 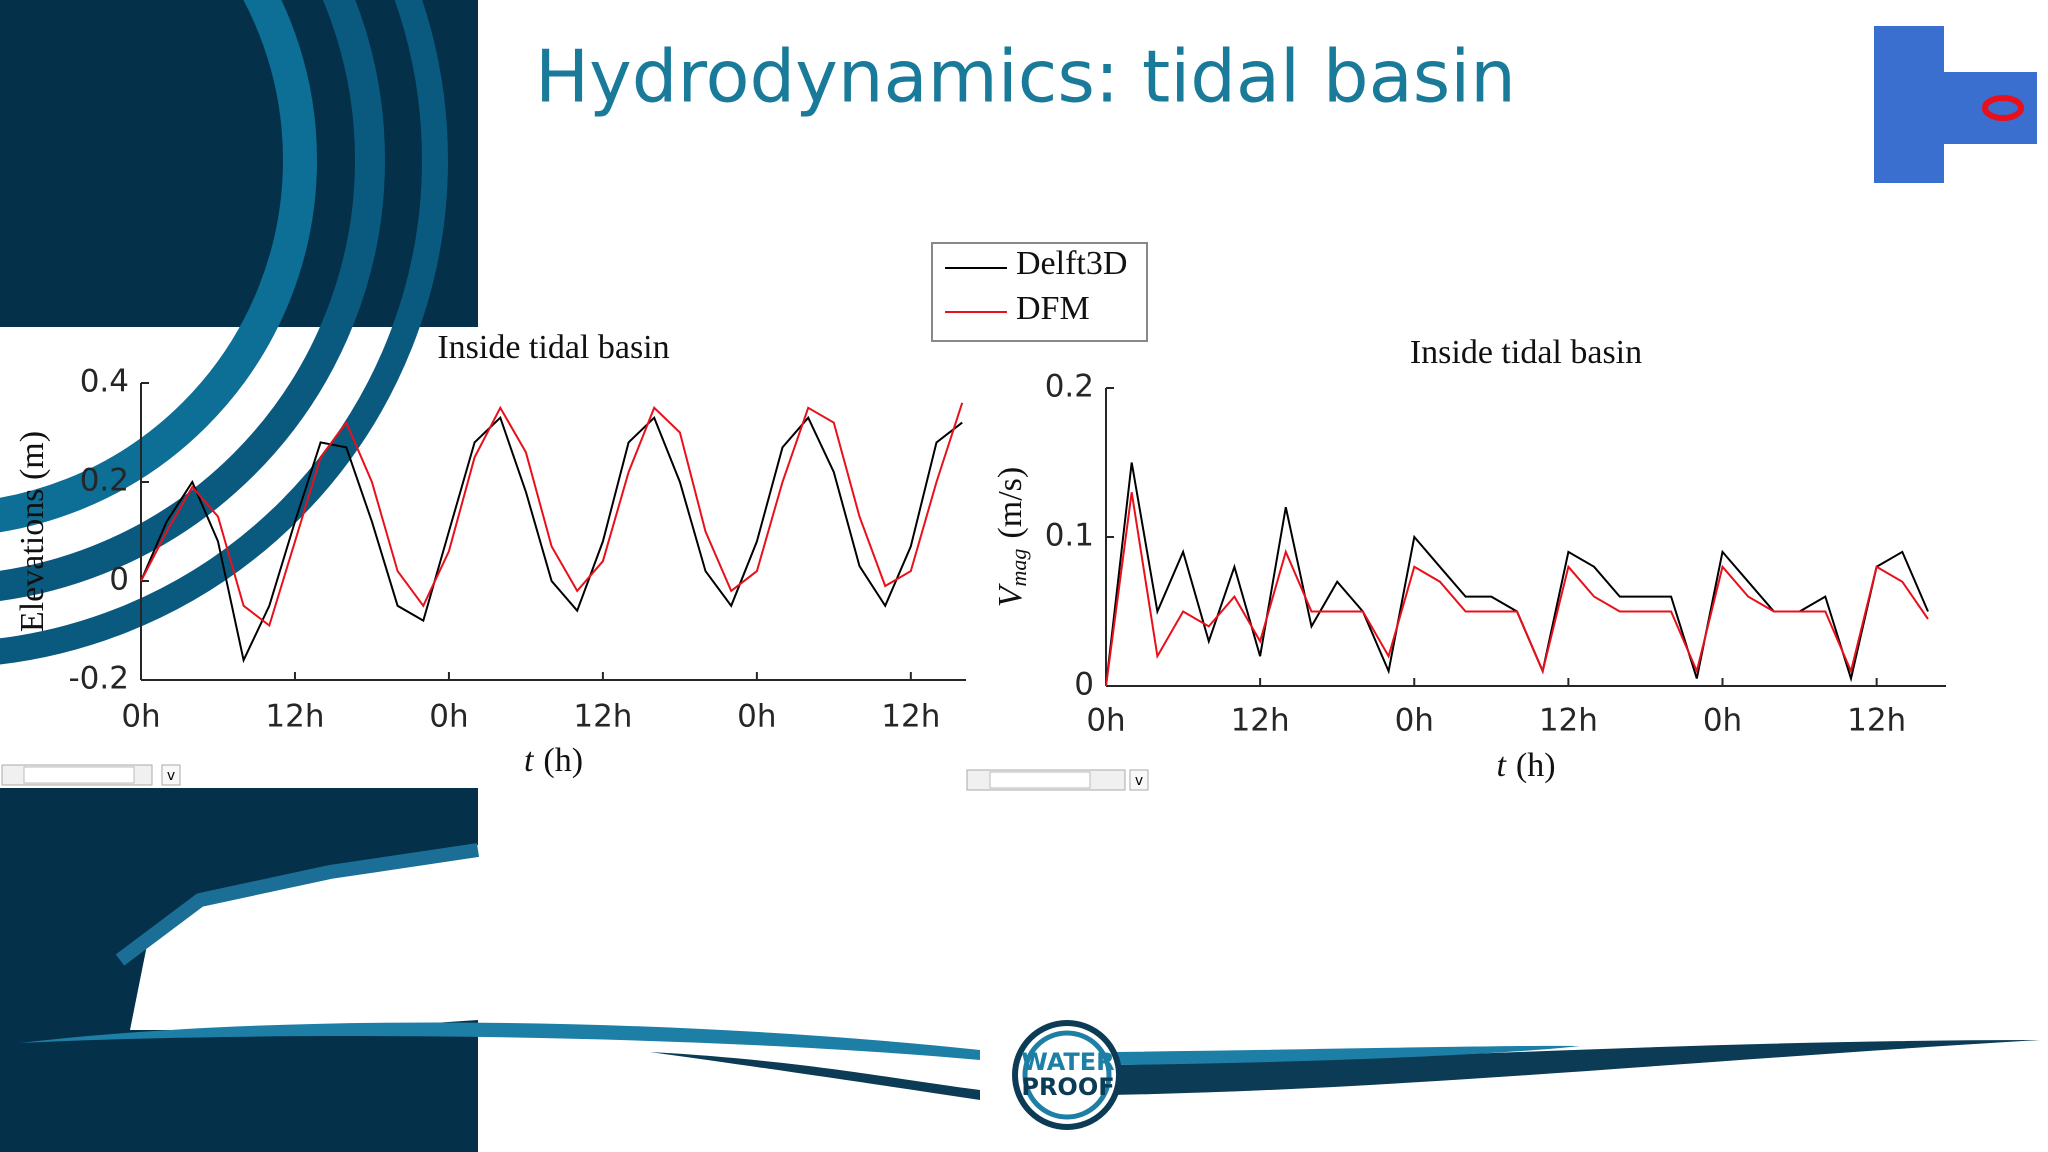 What do you see at coordinates (1025, 77) in the screenshot?
I see `slide-title: Hydrodynamics: tidal basin` at bounding box center [1025, 77].